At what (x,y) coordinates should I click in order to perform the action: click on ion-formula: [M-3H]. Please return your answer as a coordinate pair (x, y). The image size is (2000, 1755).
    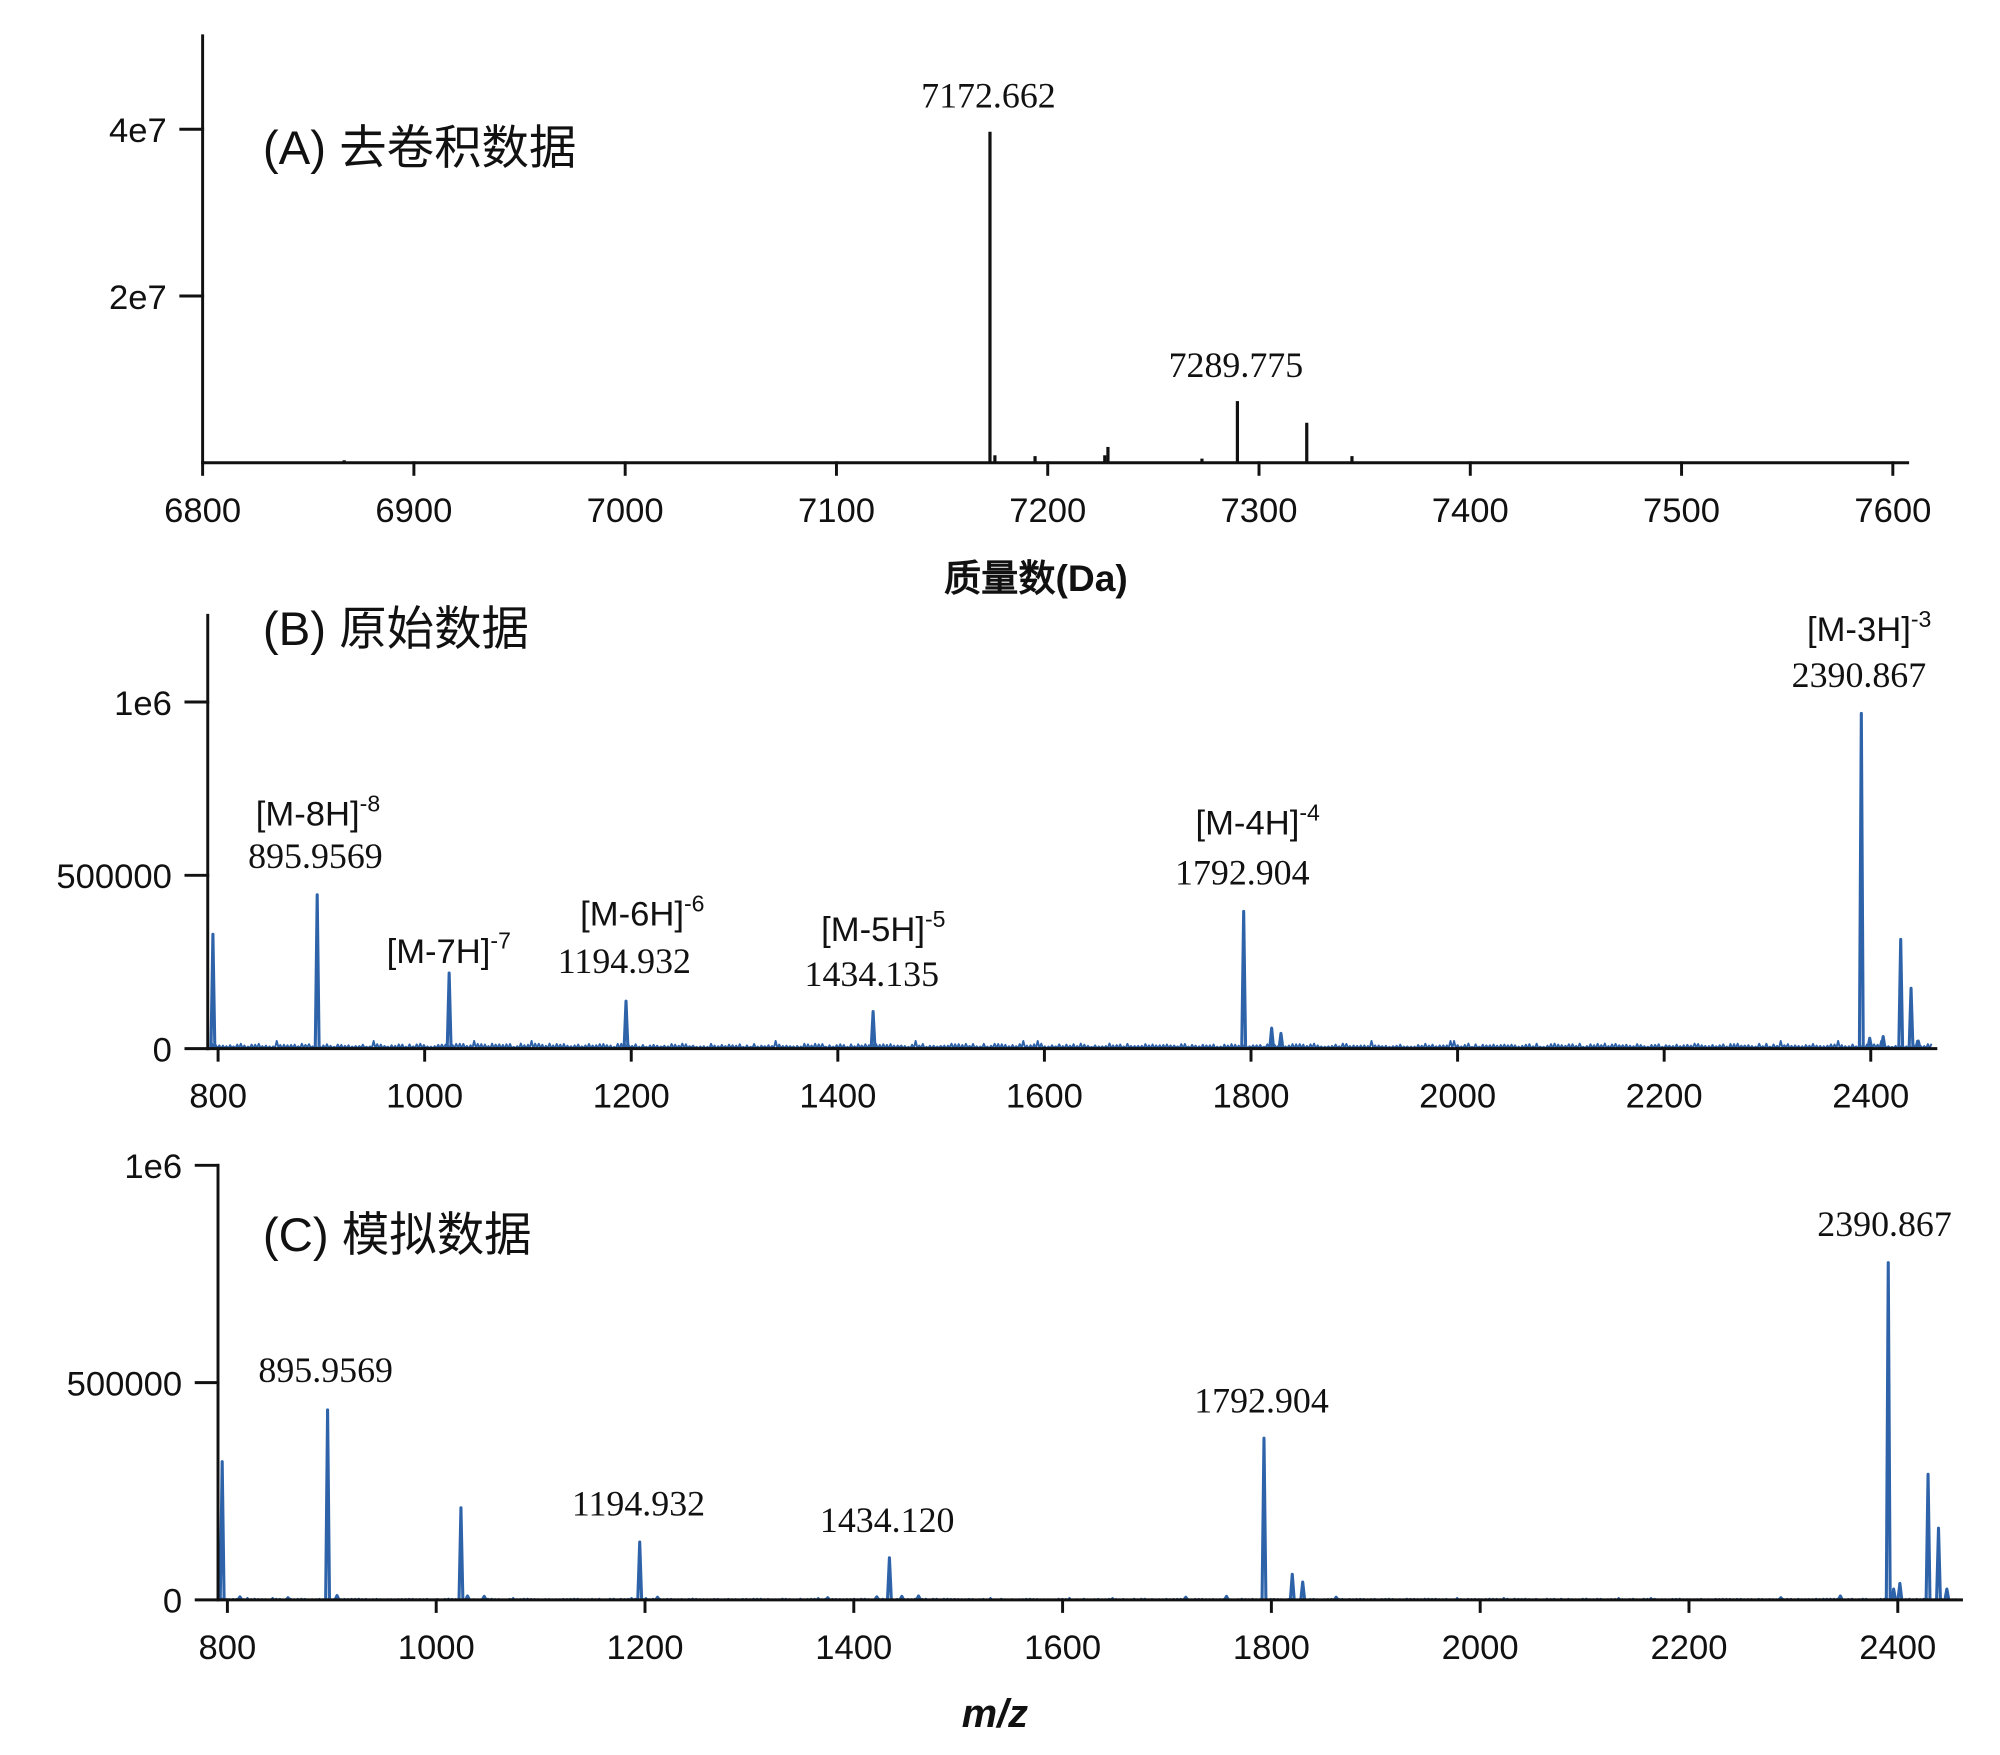
    Looking at the image, I should click on (1859, 630).